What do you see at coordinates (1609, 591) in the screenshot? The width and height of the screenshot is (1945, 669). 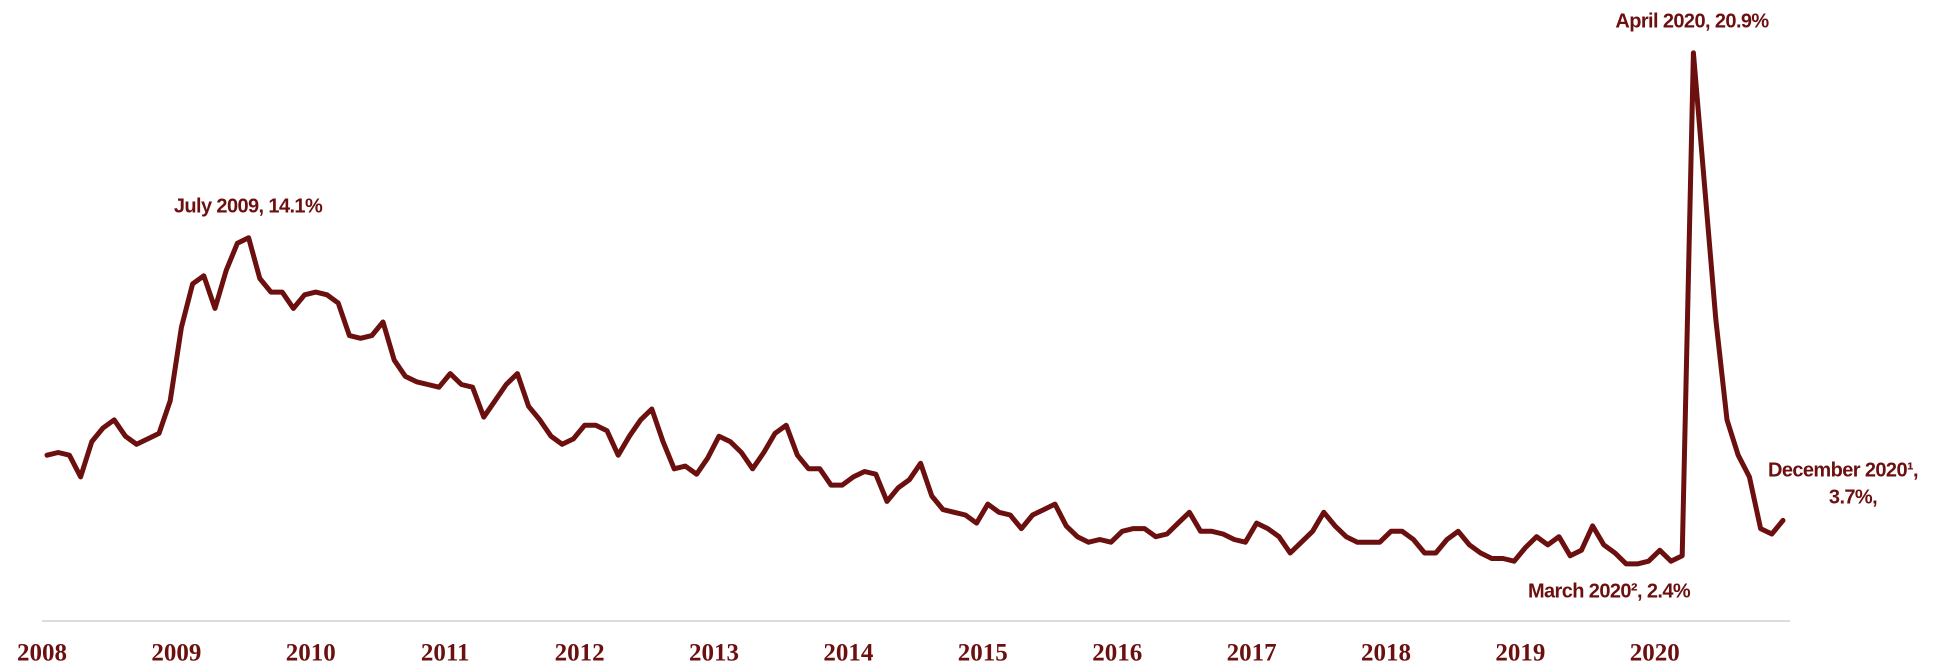 I see `annotation: March 2020², 2.4%` at bounding box center [1609, 591].